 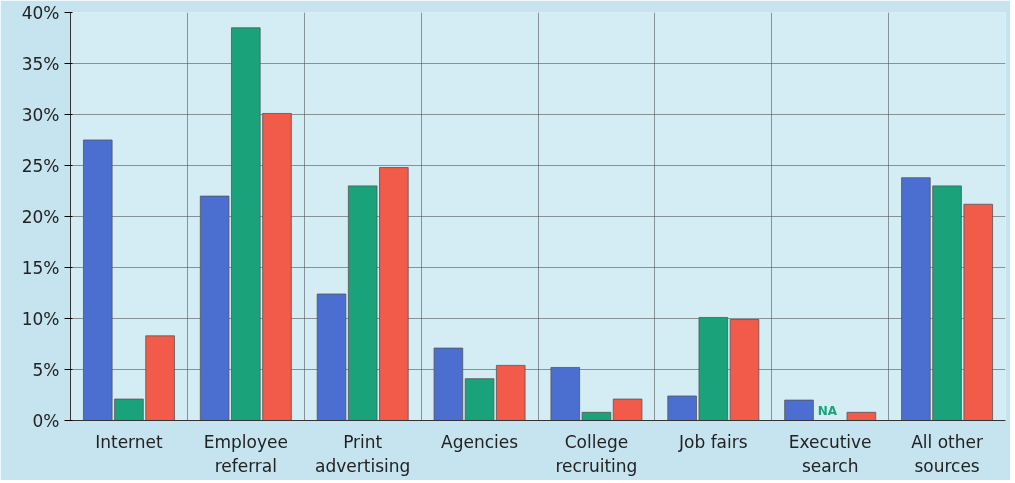 I want to click on x-tick-label: Agencies, so click(x=480, y=441).